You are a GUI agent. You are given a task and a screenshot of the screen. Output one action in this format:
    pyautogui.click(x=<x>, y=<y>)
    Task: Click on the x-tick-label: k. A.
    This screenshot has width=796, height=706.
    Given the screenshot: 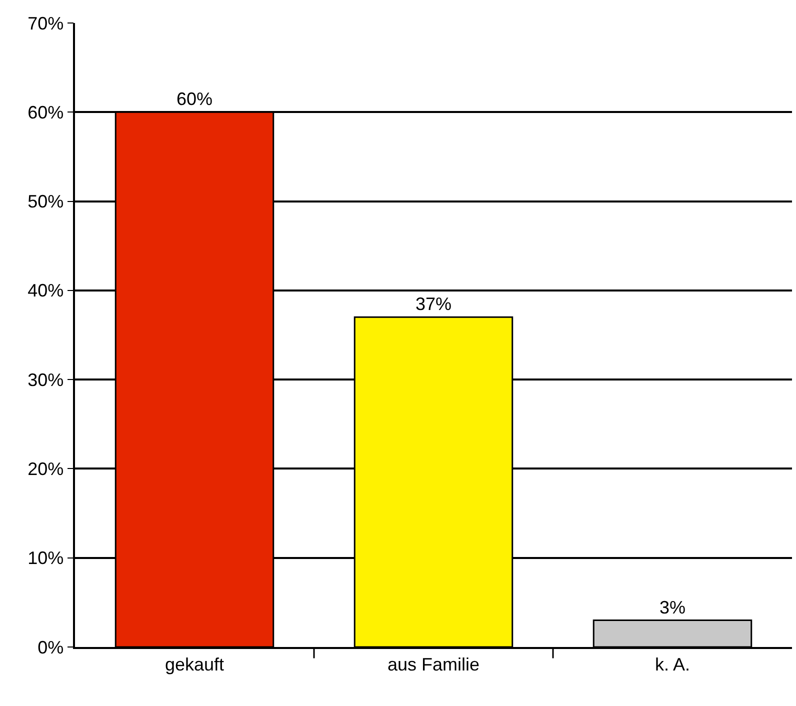 What is the action you would take?
    pyautogui.click(x=672, y=664)
    